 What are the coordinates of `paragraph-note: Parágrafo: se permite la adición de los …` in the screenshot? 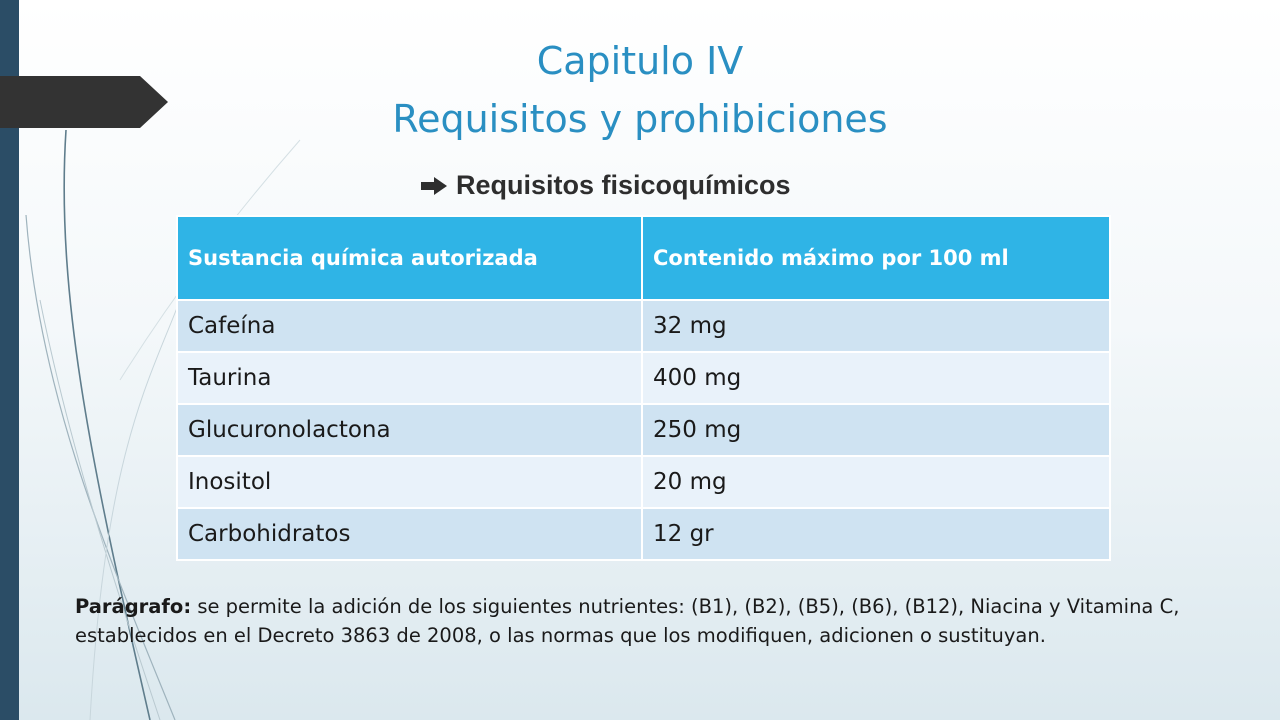 It's located at (640, 621).